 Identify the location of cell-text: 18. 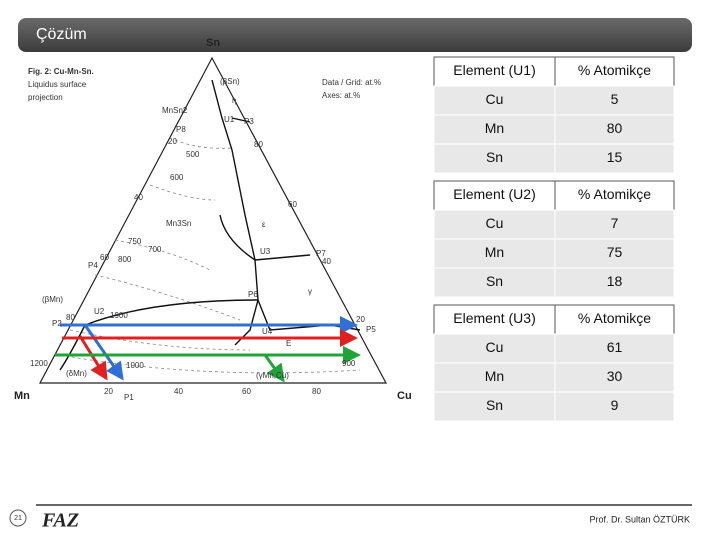
(615, 281).